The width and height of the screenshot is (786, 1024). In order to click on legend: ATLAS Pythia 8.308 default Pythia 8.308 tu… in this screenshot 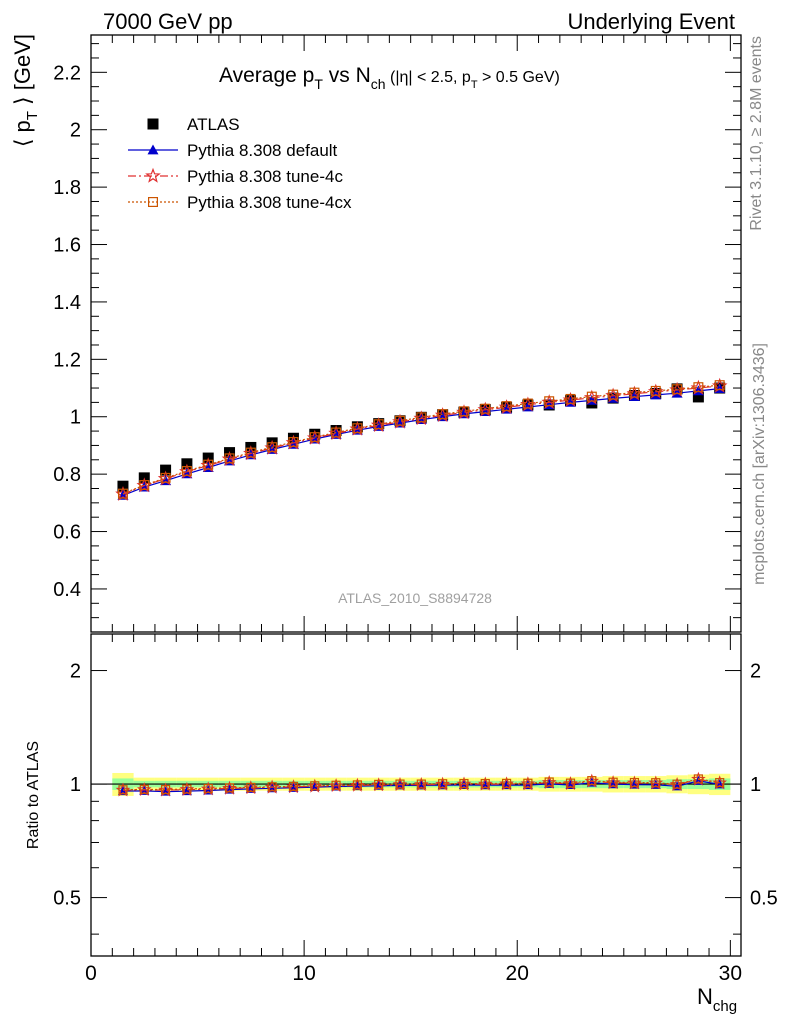, I will do `click(240, 163)`.